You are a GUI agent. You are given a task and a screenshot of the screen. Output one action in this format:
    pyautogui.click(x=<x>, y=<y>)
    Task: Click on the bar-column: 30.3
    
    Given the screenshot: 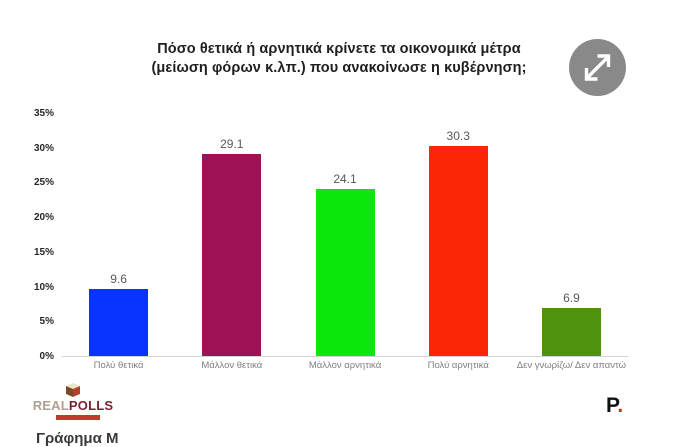 What is the action you would take?
    pyautogui.click(x=458, y=234)
    